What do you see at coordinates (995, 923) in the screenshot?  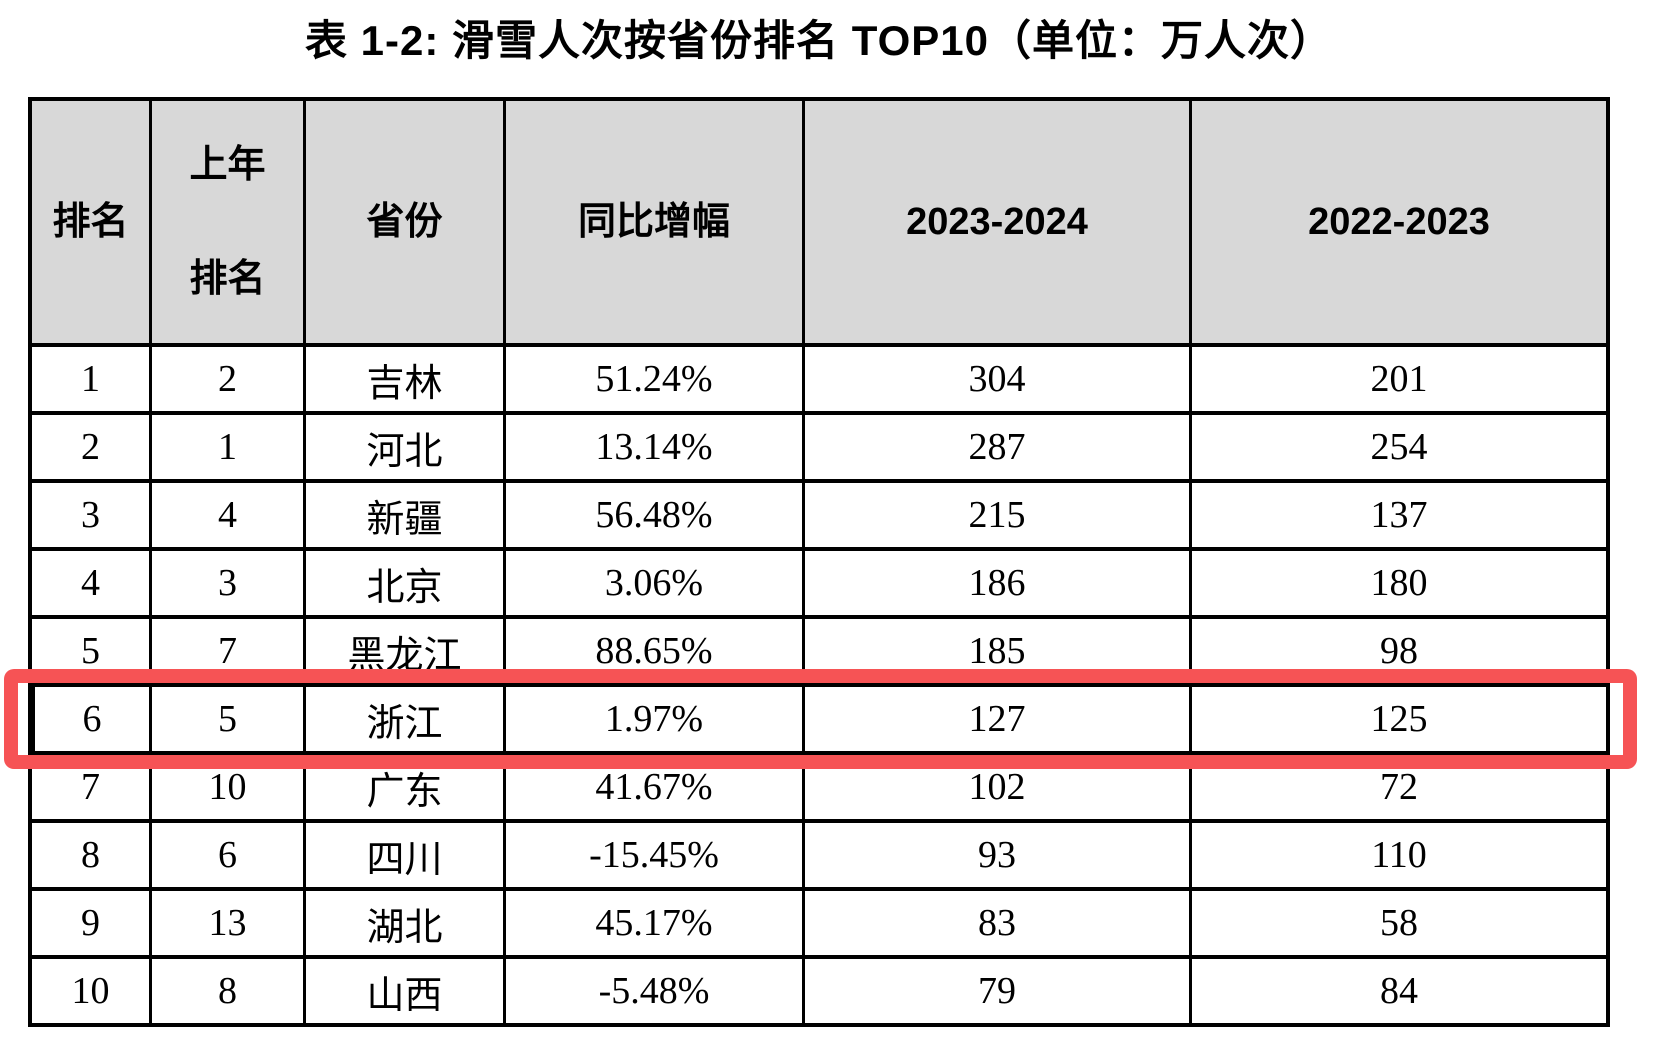 I see `cell-season-2023-2024: 83` at bounding box center [995, 923].